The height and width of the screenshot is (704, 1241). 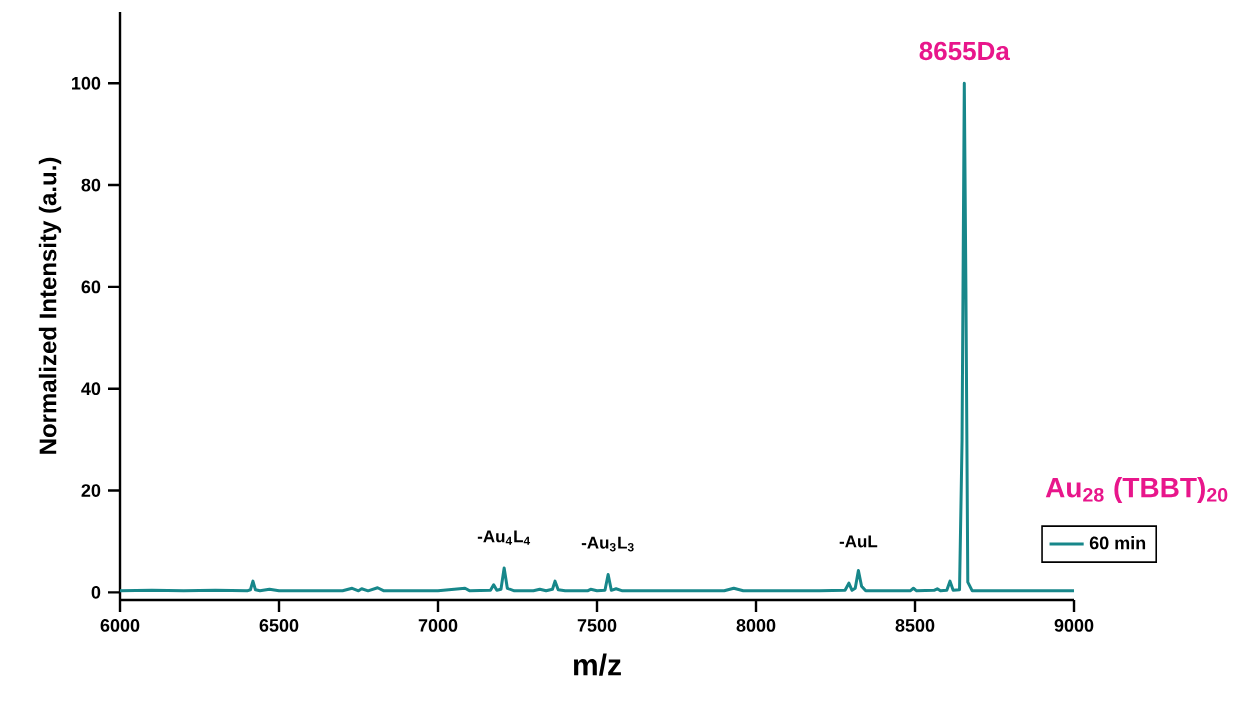 What do you see at coordinates (915, 625) in the screenshot?
I see `x-tick-label: 8500` at bounding box center [915, 625].